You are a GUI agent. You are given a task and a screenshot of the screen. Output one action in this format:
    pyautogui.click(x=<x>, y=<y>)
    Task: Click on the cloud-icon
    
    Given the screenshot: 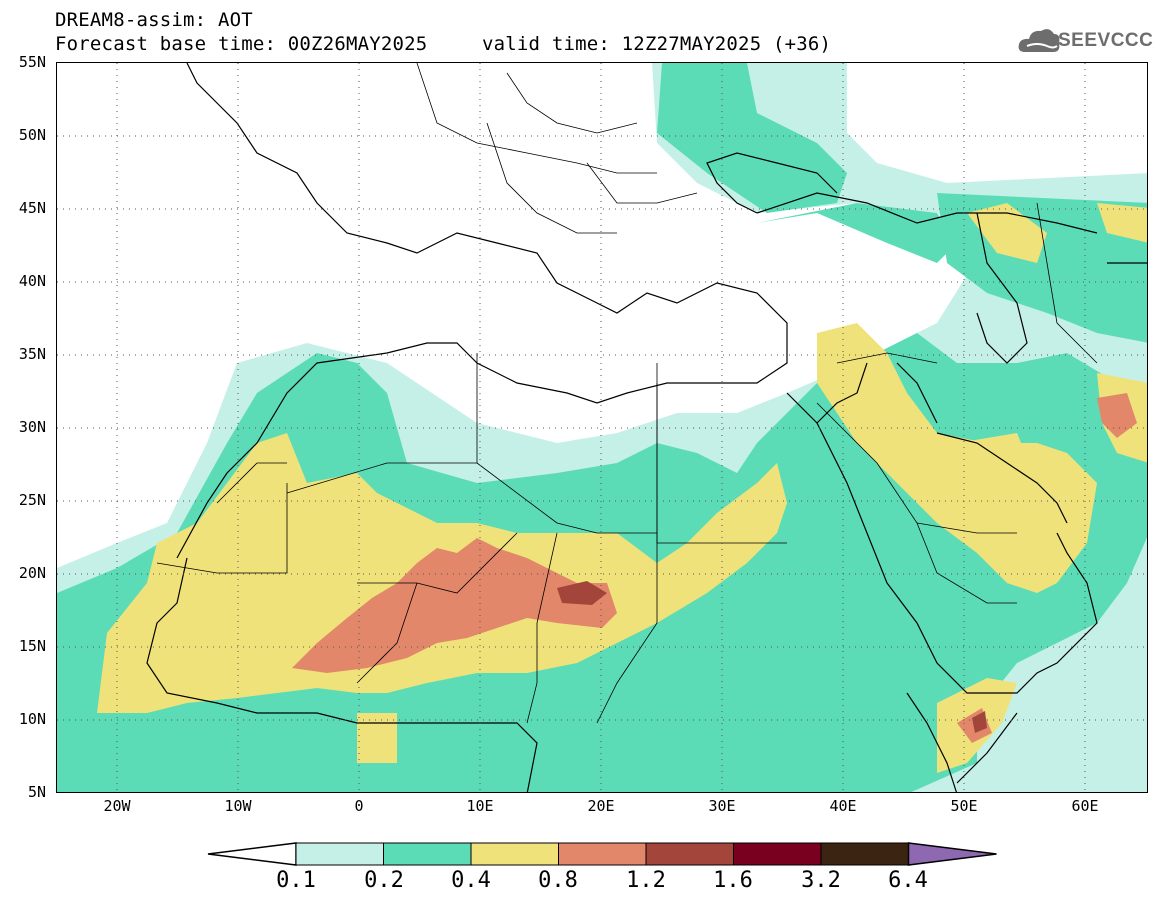 What is the action you would take?
    pyautogui.click(x=1039, y=40)
    